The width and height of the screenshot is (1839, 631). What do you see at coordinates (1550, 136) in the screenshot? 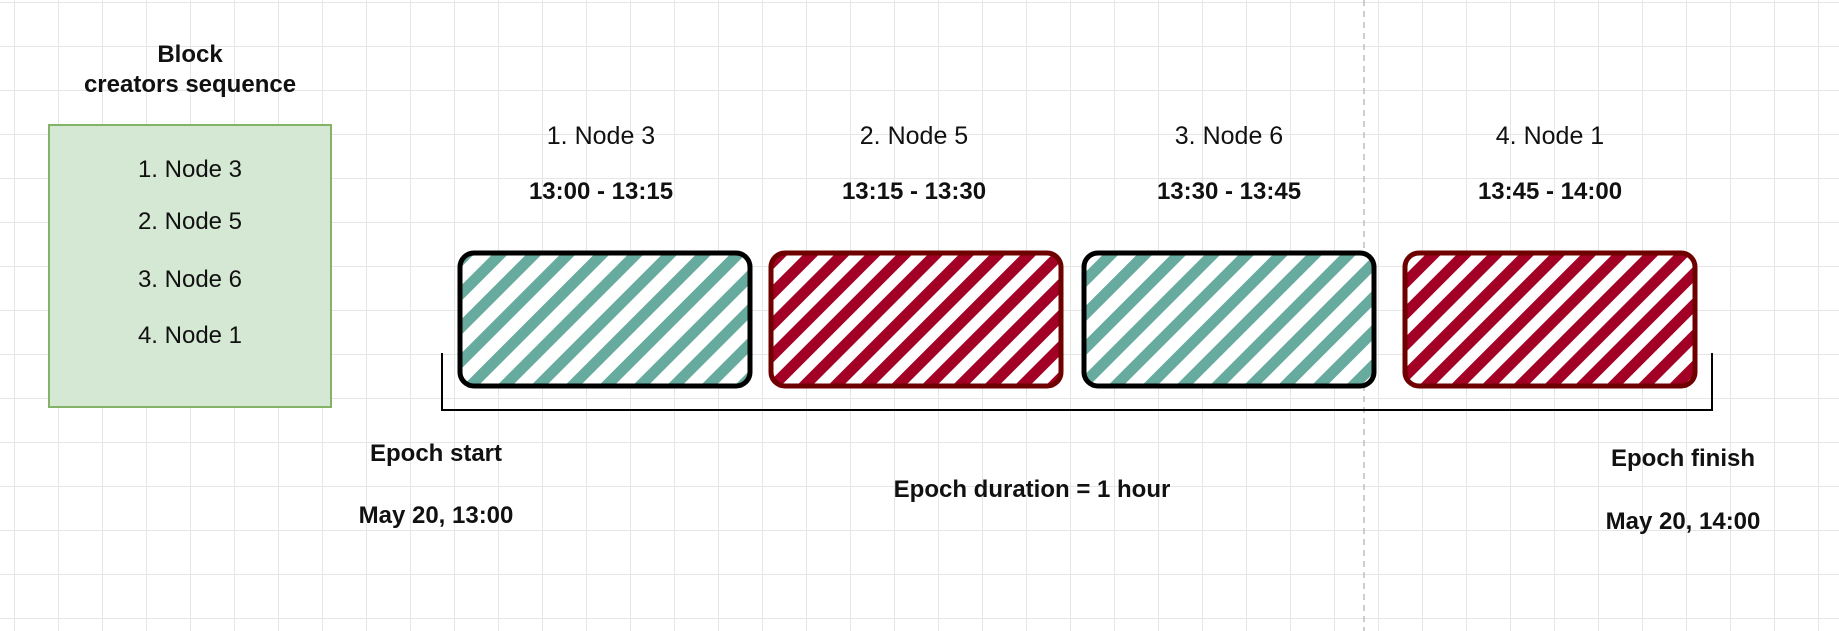
I see `slot-label: 4. Node 1` at bounding box center [1550, 136].